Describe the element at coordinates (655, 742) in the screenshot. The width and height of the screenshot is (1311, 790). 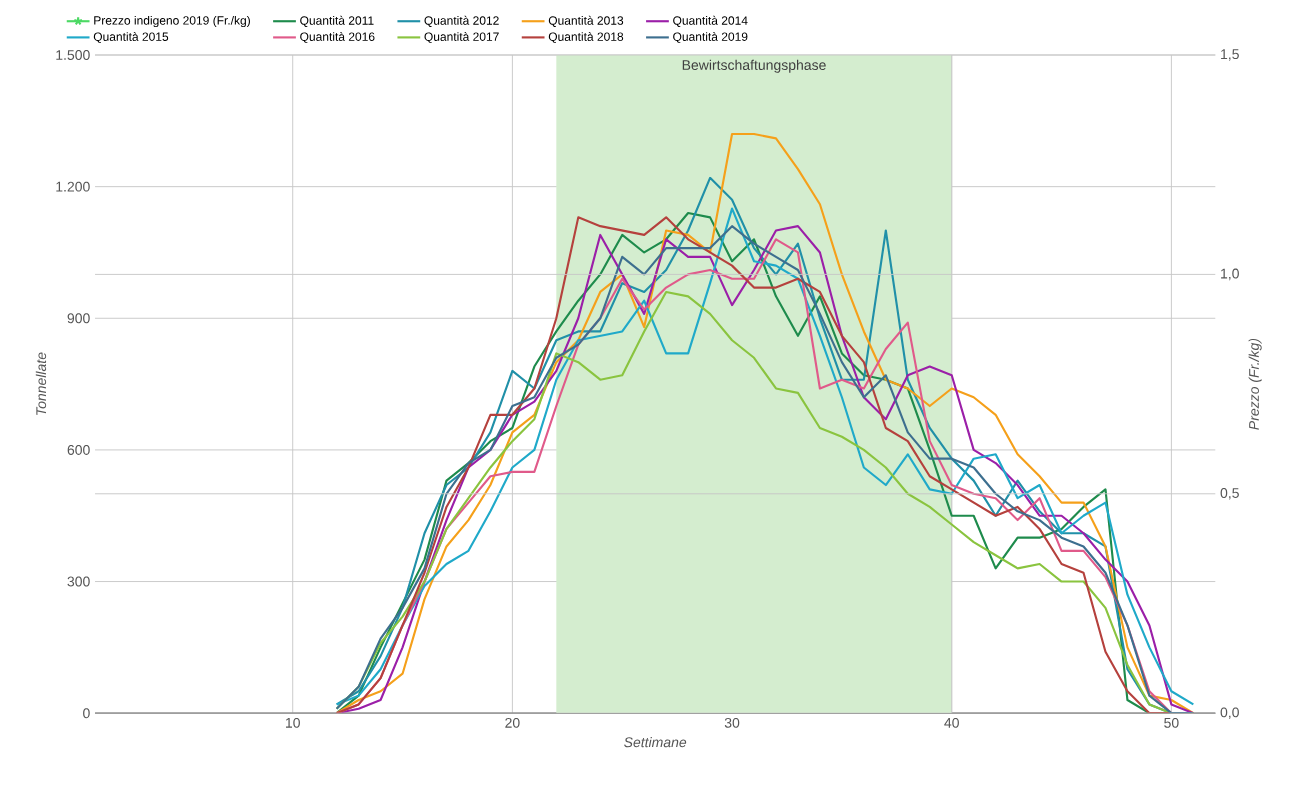
I see `x-axis-title: Settimane` at that location.